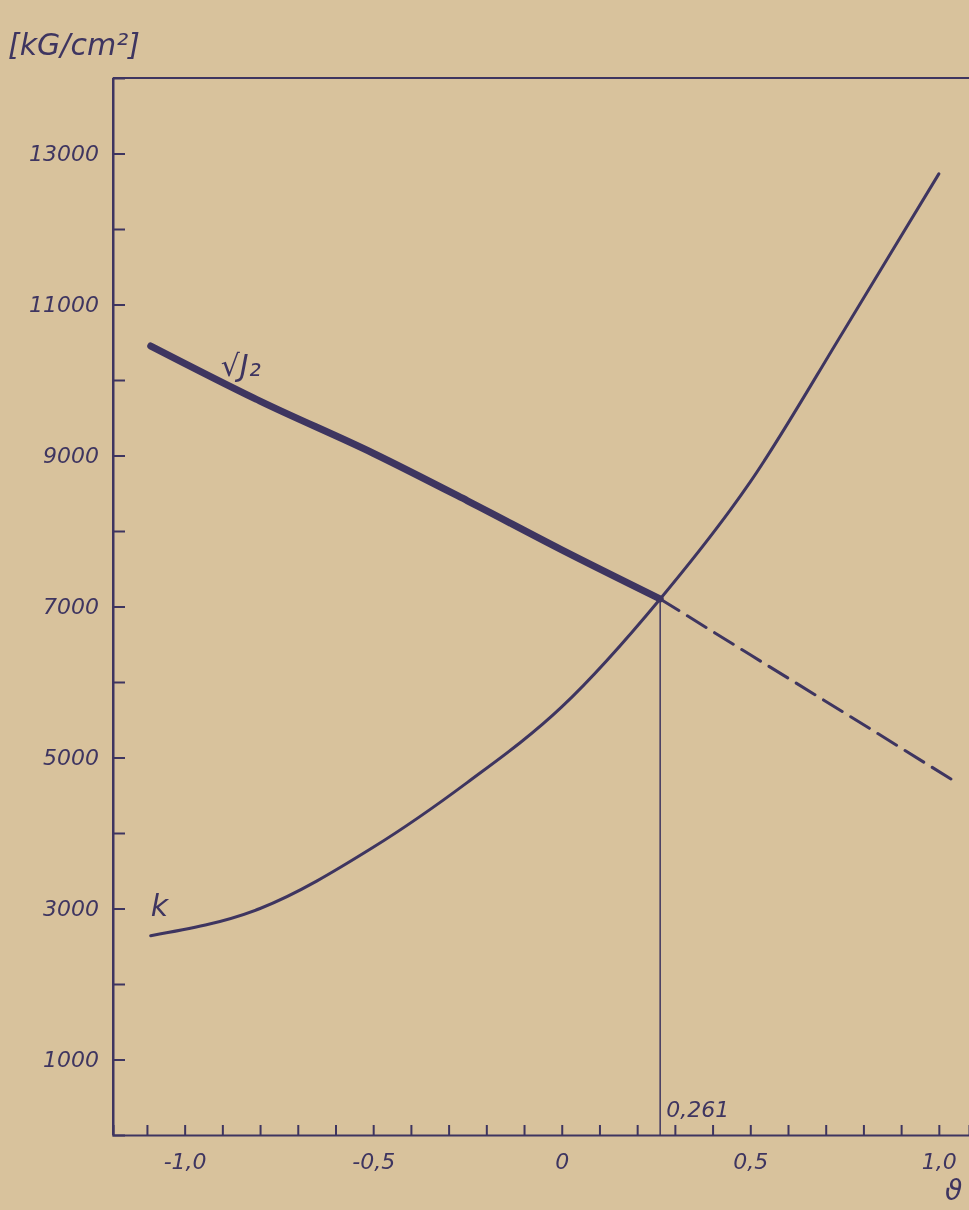 Image resolution: width=969 pixels, height=1210 pixels. Describe the element at coordinates (71, 758) in the screenshot. I see `y-tick-label: 5000` at that location.